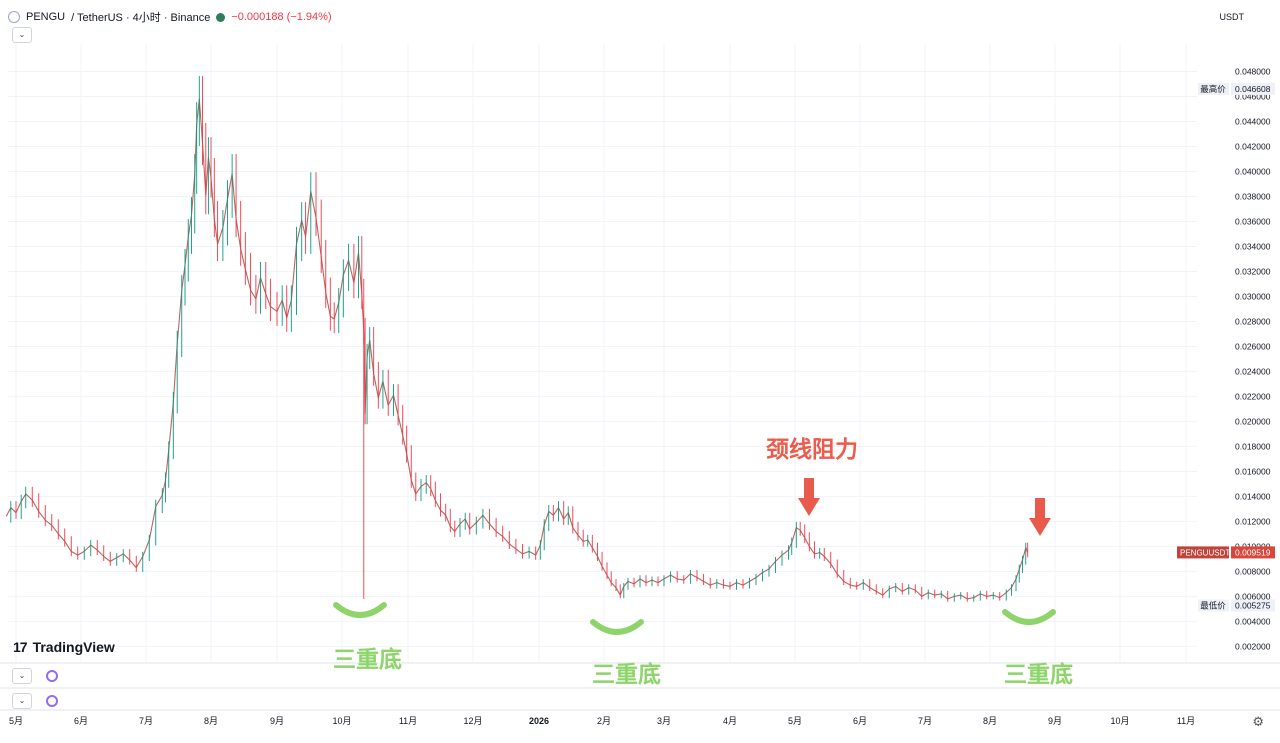  Describe the element at coordinates (1253, 71) in the screenshot. I see `y-tick-label: 0.048000` at that location.